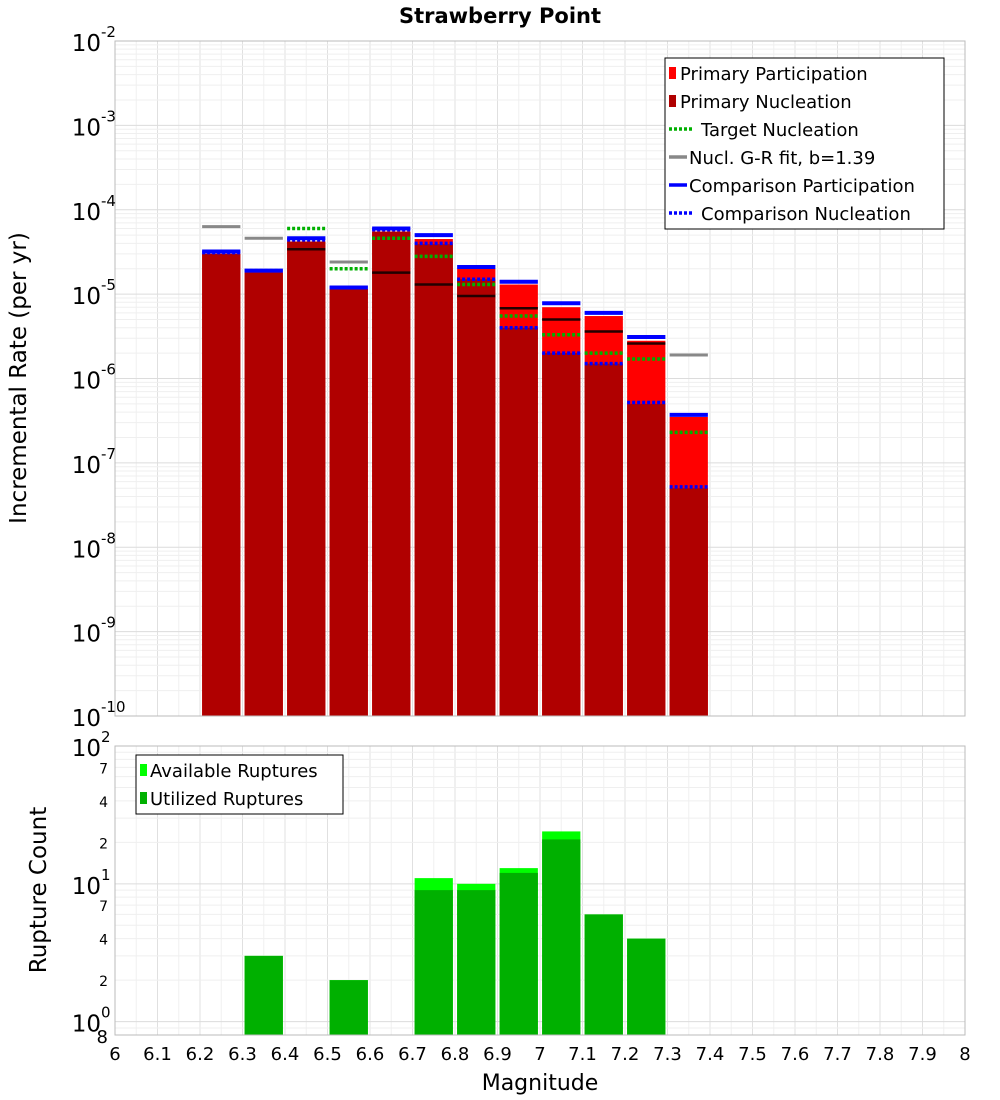  Describe the element at coordinates (795, 1054) in the screenshot. I see `x-tick-label: 7.6` at that location.